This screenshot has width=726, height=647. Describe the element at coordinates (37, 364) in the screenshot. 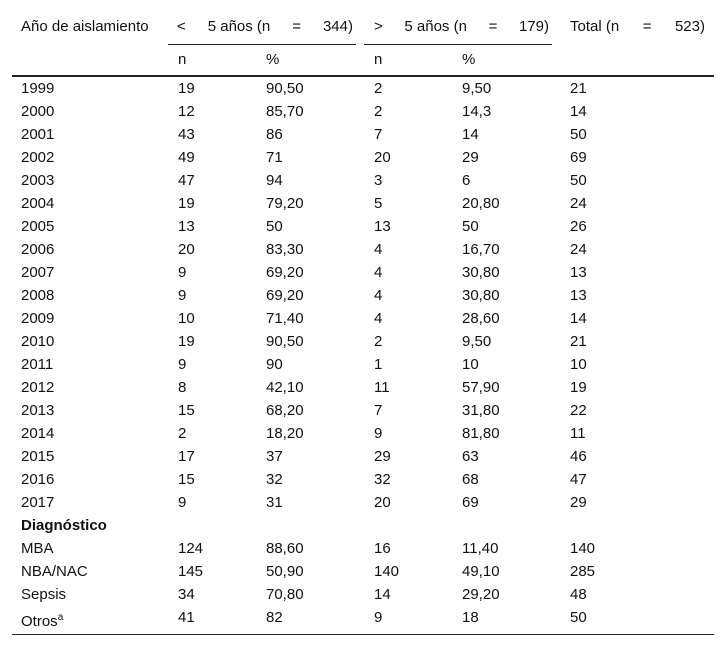

I see `row-label: 2011` at that location.